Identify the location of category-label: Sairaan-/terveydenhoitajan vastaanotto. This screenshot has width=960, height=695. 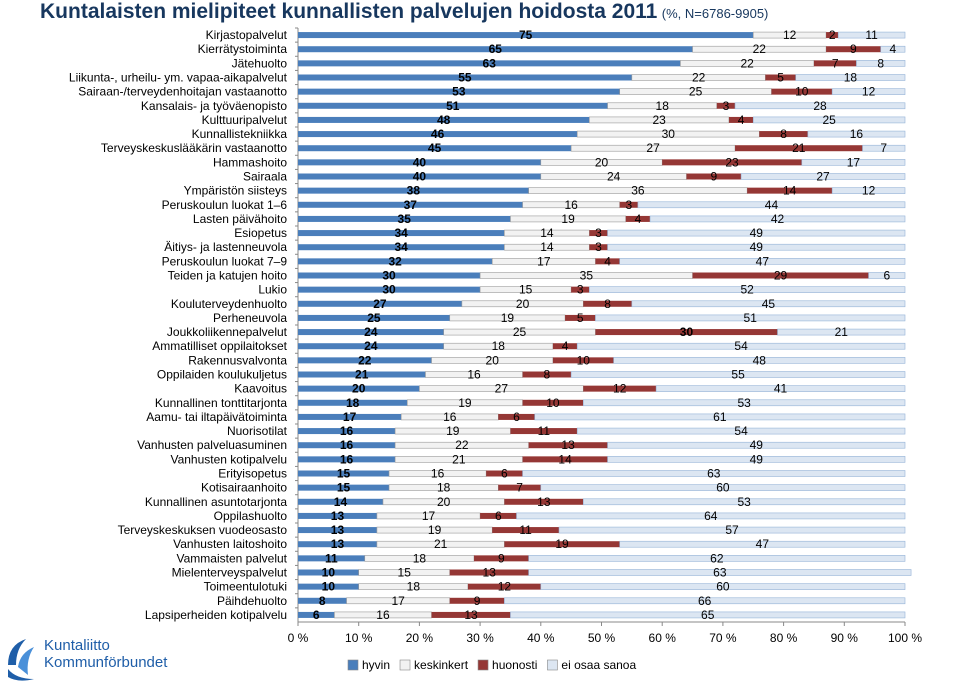
(182, 92).